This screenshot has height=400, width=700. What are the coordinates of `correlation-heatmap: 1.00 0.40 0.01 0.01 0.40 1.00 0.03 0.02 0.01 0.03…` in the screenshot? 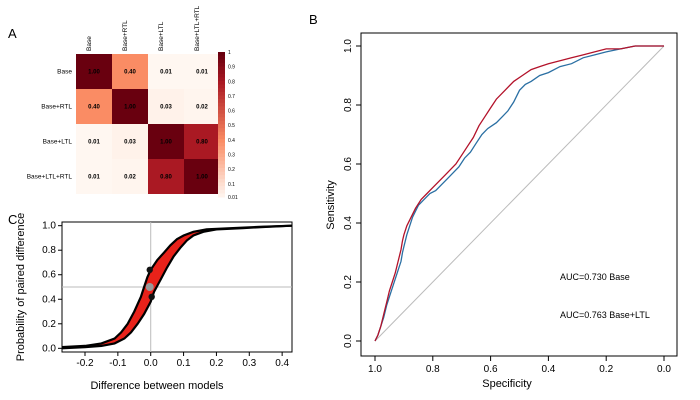 It's located at (123, 99).